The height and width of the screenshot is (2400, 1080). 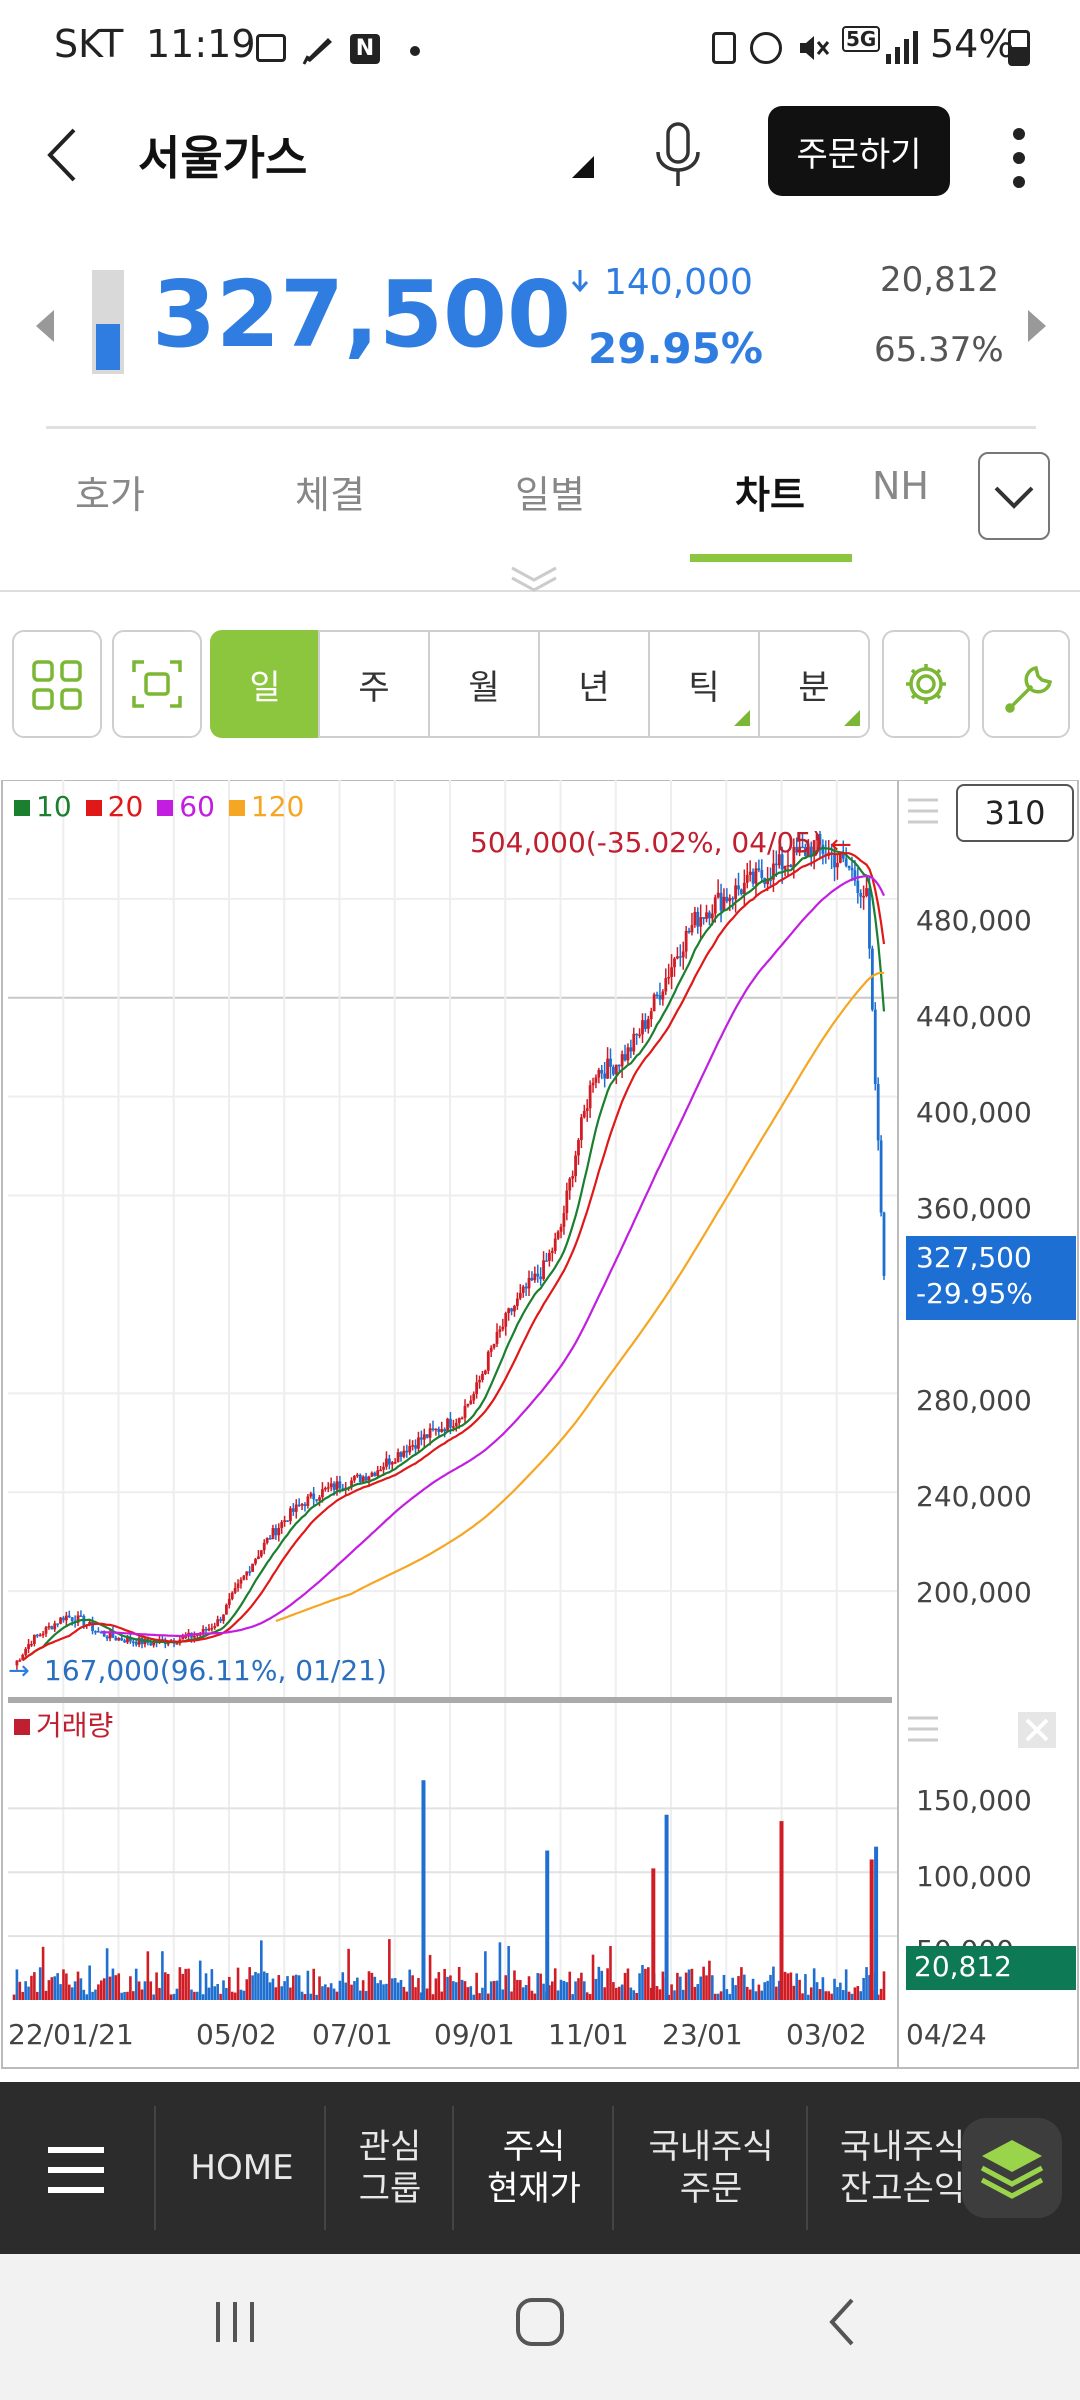 I want to click on legend-ma10: 10, so click(x=43, y=806).